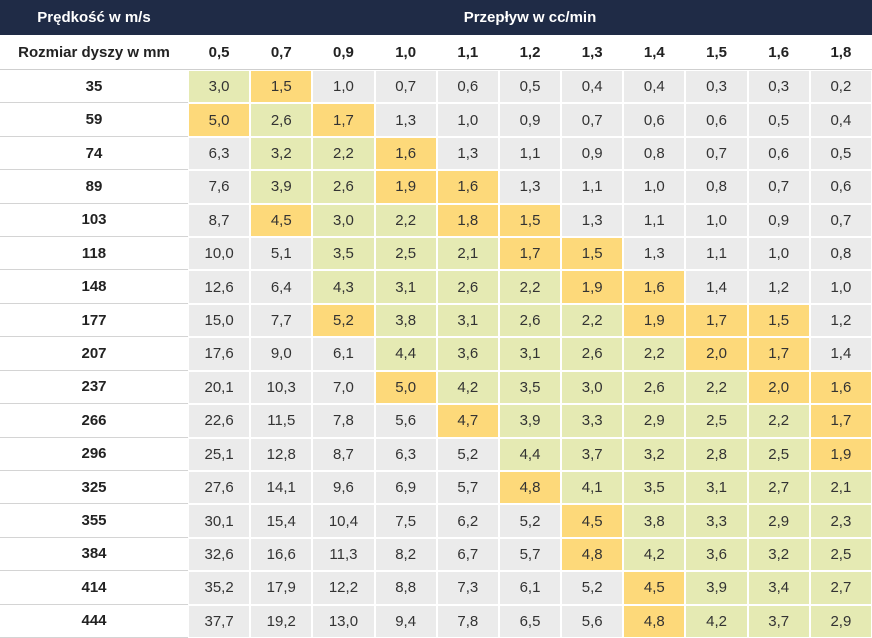  Describe the element at coordinates (405, 421) in the screenshot. I see `table-cell: 5,6` at that location.